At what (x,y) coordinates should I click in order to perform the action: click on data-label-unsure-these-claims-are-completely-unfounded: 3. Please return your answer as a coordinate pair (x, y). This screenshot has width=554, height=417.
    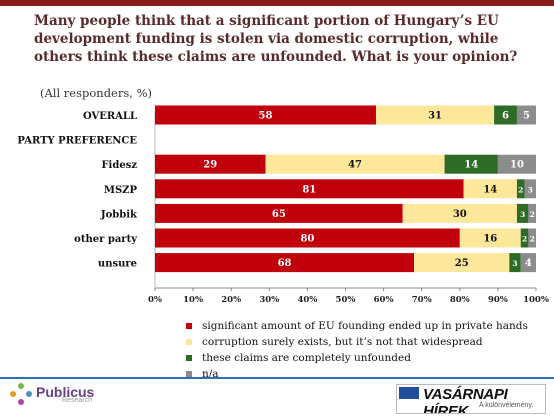
    Looking at the image, I should click on (514, 263).